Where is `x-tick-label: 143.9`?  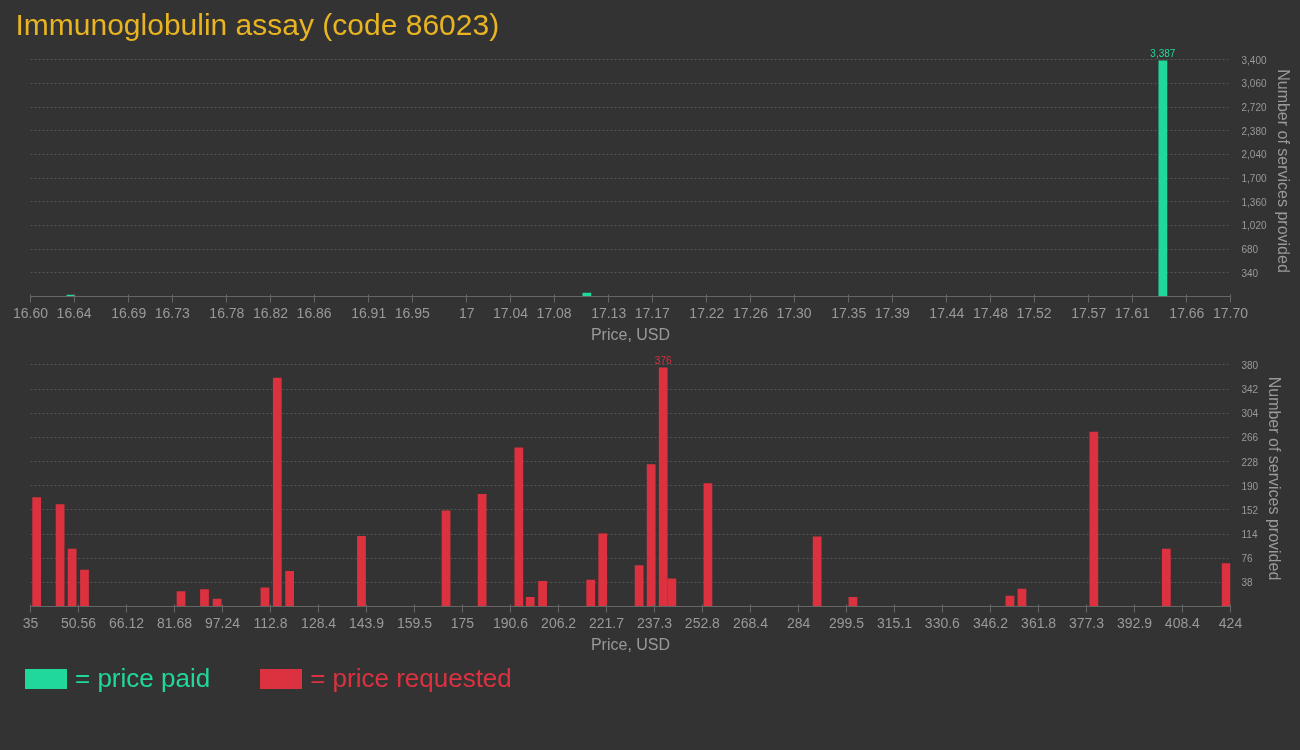 x-tick-label: 143.9 is located at coordinates (366, 622).